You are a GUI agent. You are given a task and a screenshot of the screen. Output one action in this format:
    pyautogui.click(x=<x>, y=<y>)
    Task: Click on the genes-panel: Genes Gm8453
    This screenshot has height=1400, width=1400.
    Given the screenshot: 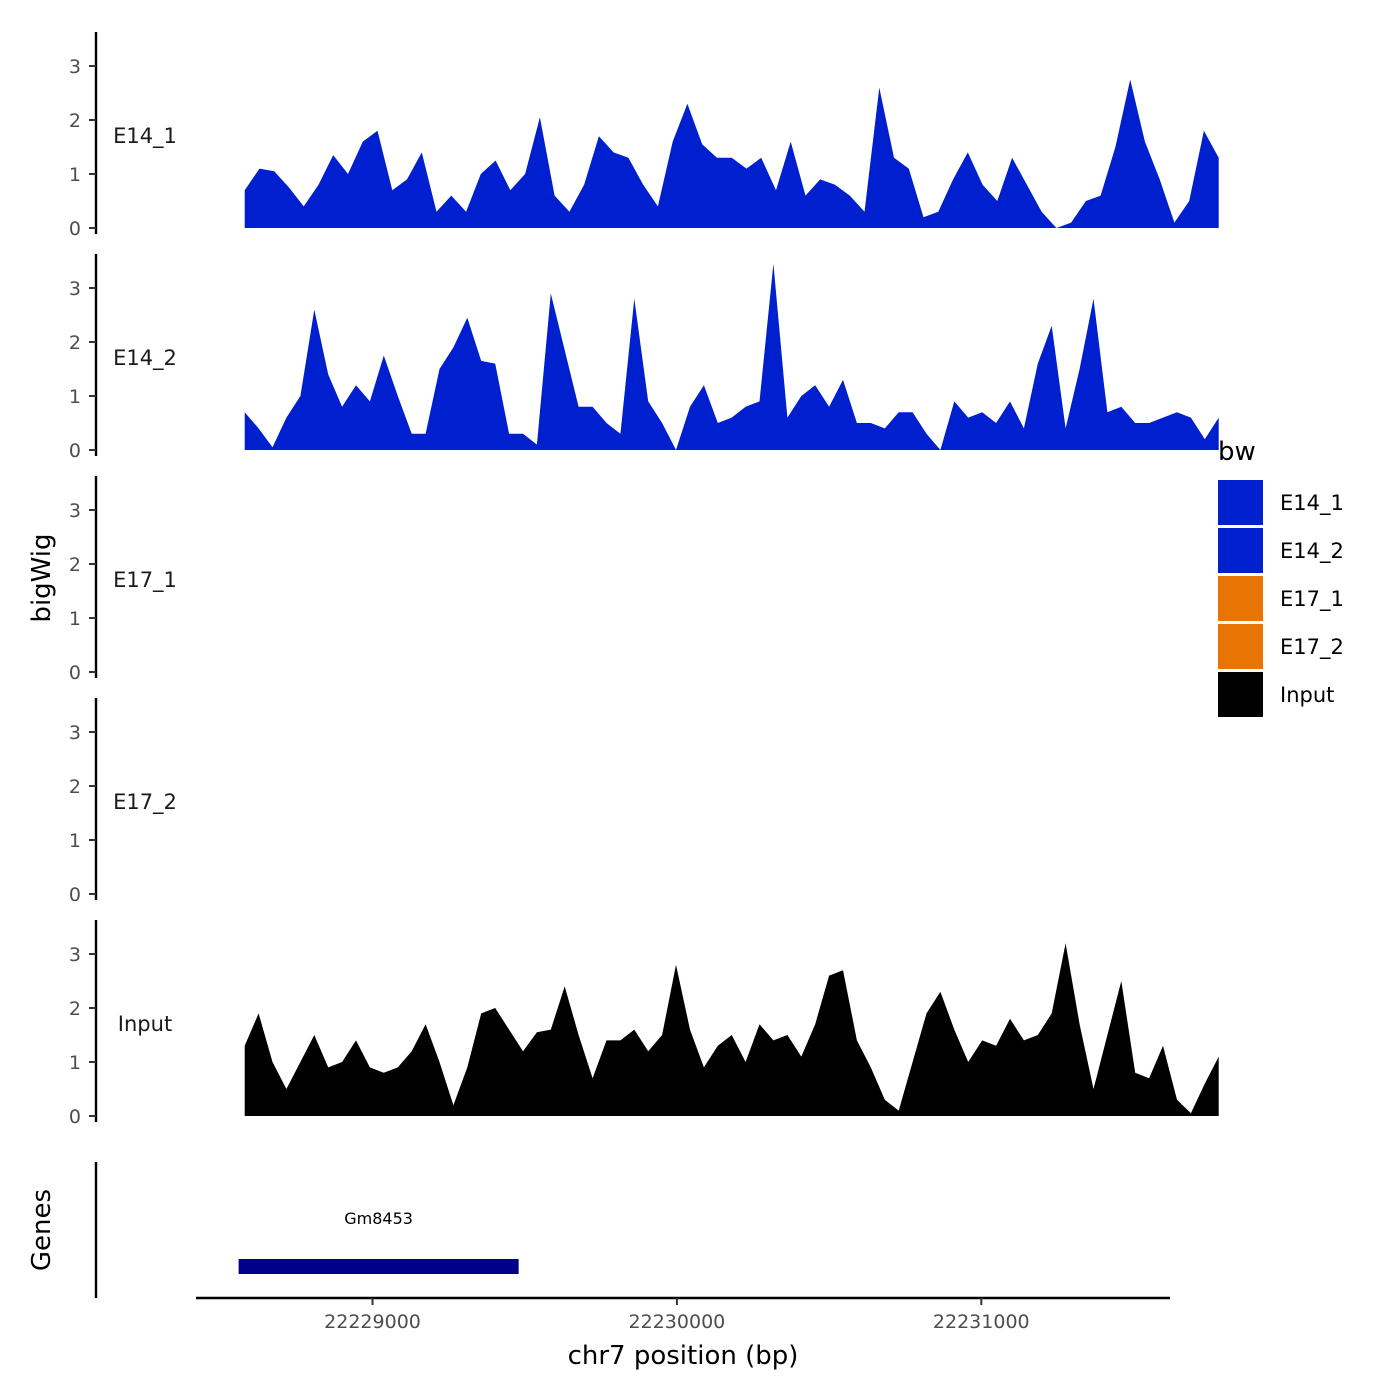 What is the action you would take?
    pyautogui.click(x=273, y=1230)
    